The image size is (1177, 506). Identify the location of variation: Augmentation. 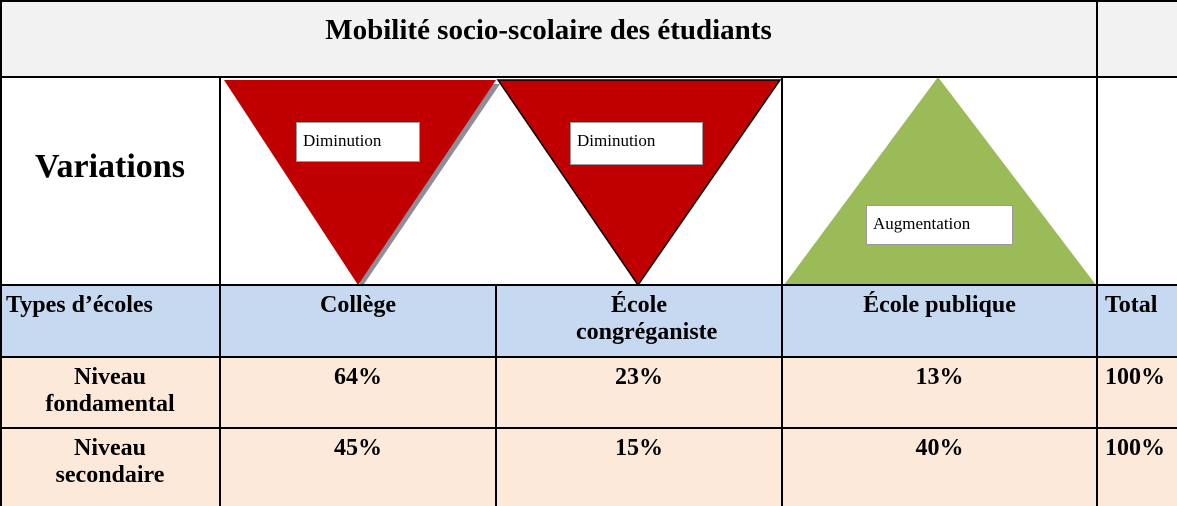
(939, 225).